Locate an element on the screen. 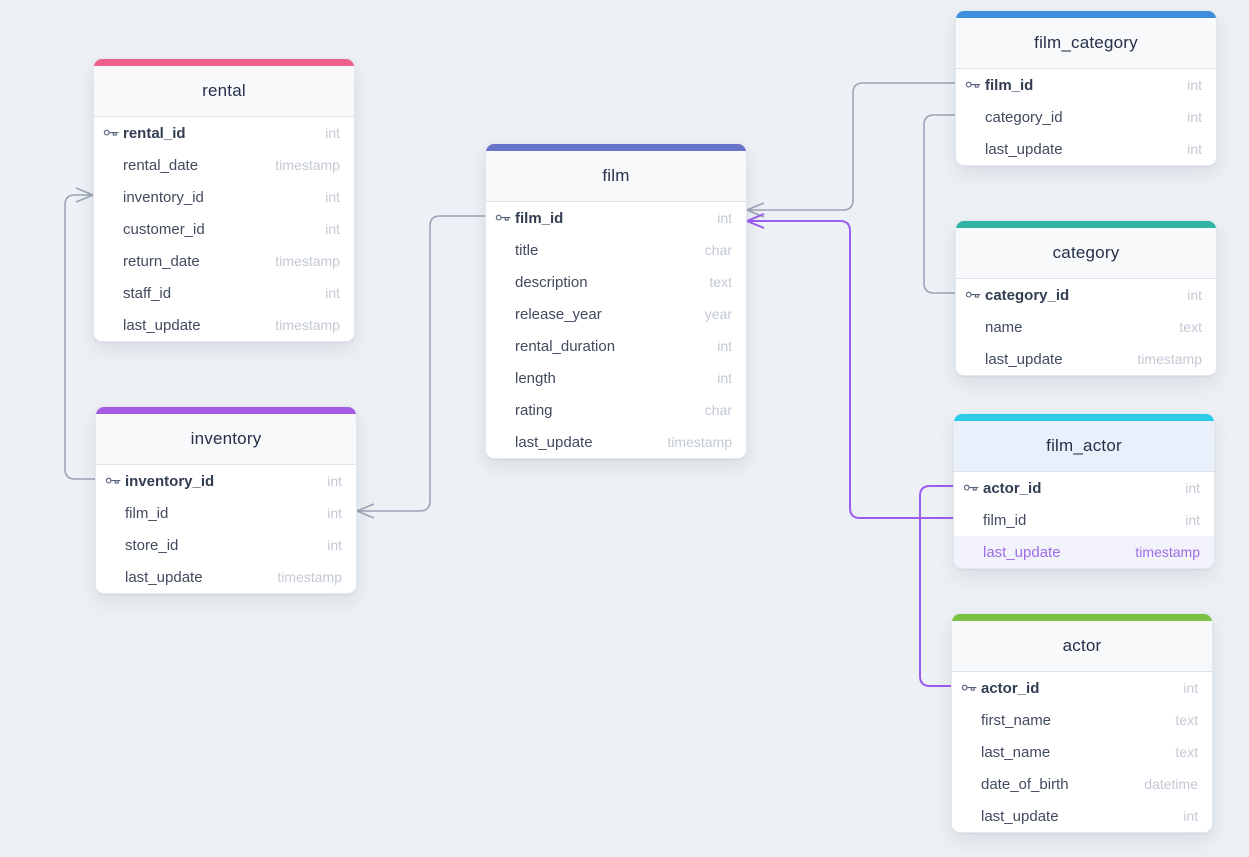 This screenshot has width=1249, height=857. relationship-line-film-film_actor is located at coordinates (850, 369).